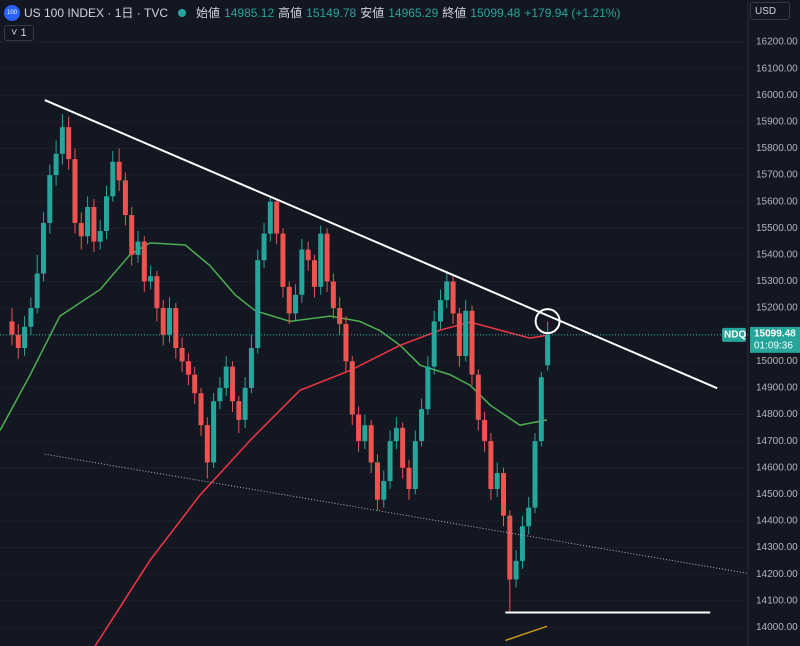  Describe the element at coordinates (208, 13) in the screenshot. I see `open-label: 始値` at that location.